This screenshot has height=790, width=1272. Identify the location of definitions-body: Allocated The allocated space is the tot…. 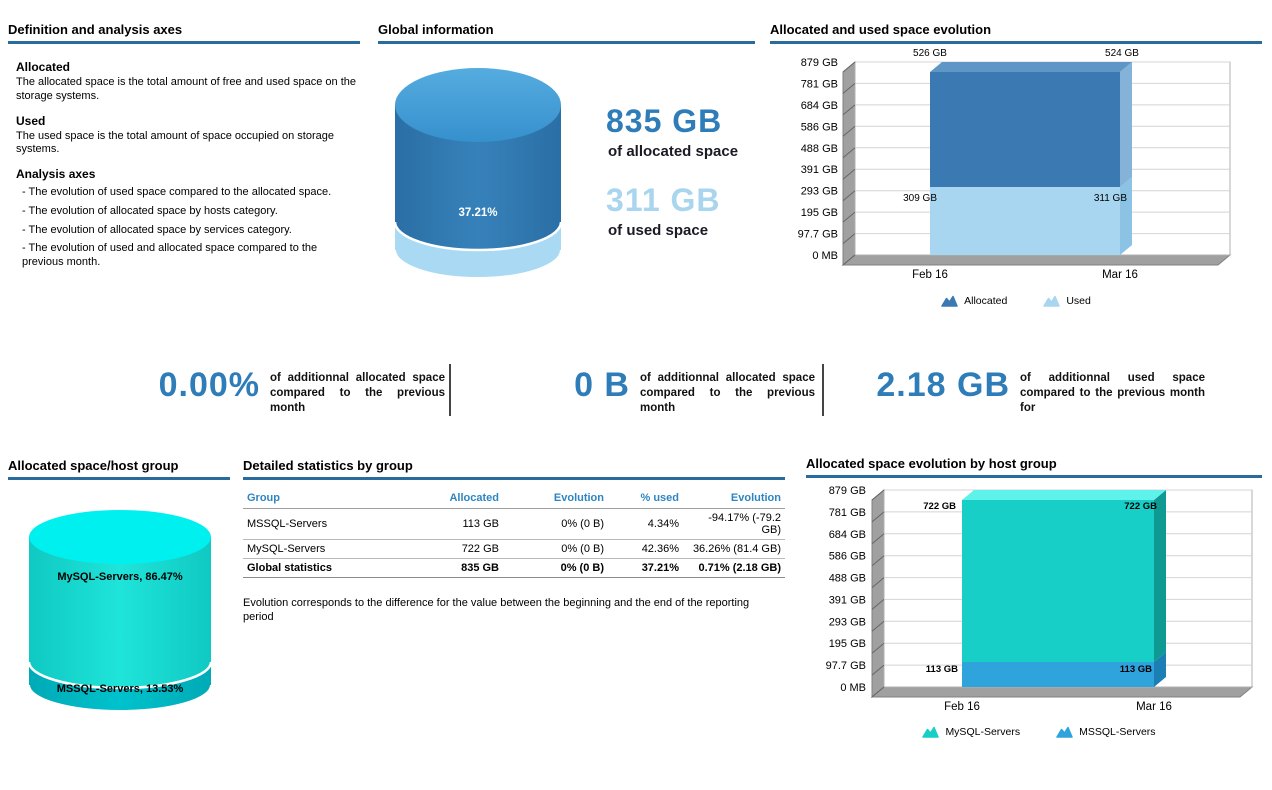
(184, 157).